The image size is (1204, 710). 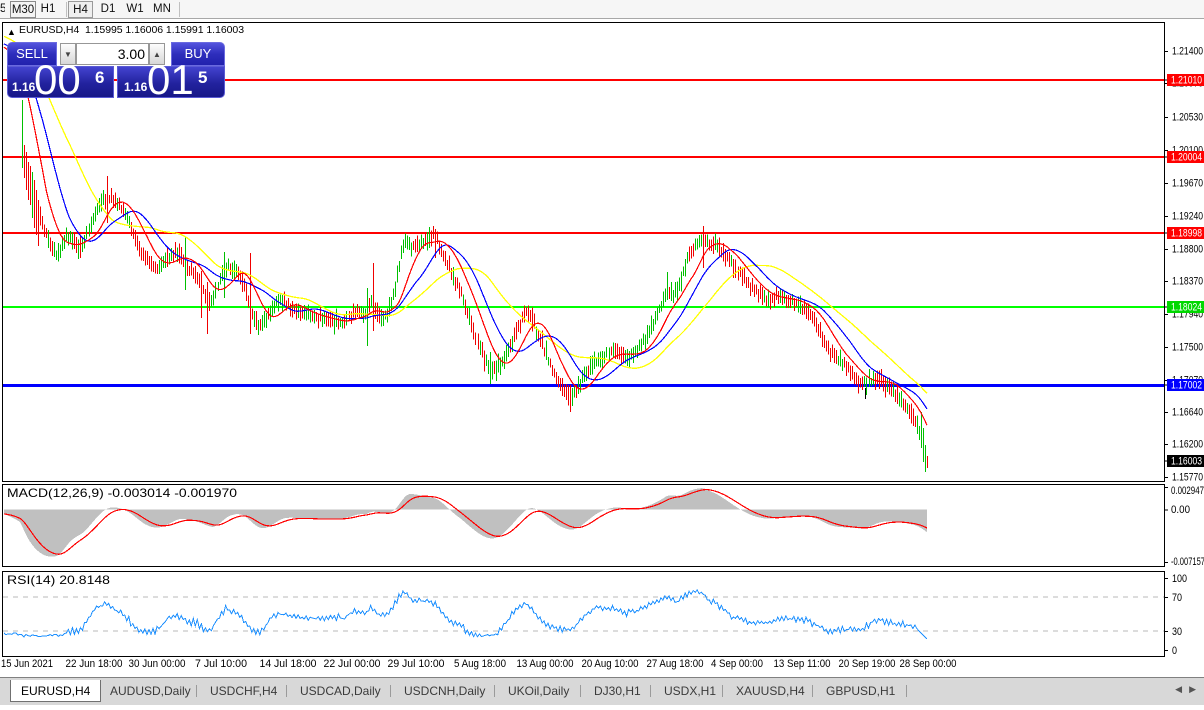 I want to click on svg-text: 1.19670, so click(x=1187, y=184).